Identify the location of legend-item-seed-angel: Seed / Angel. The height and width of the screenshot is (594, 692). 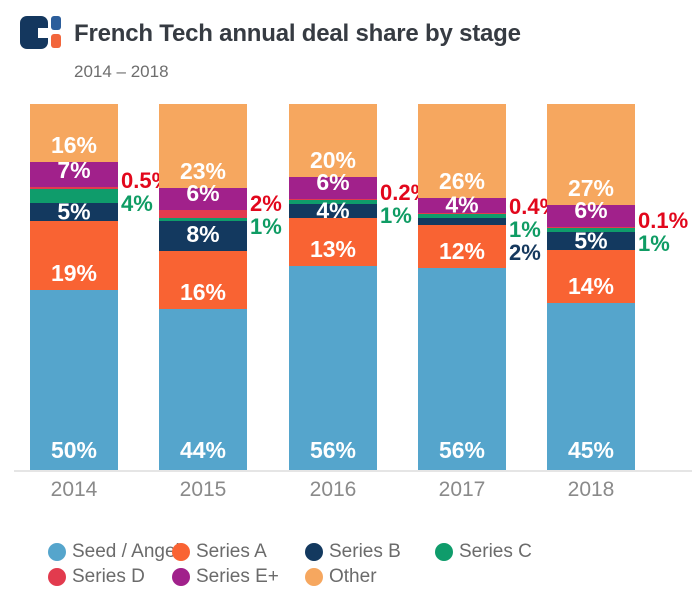
(114, 552).